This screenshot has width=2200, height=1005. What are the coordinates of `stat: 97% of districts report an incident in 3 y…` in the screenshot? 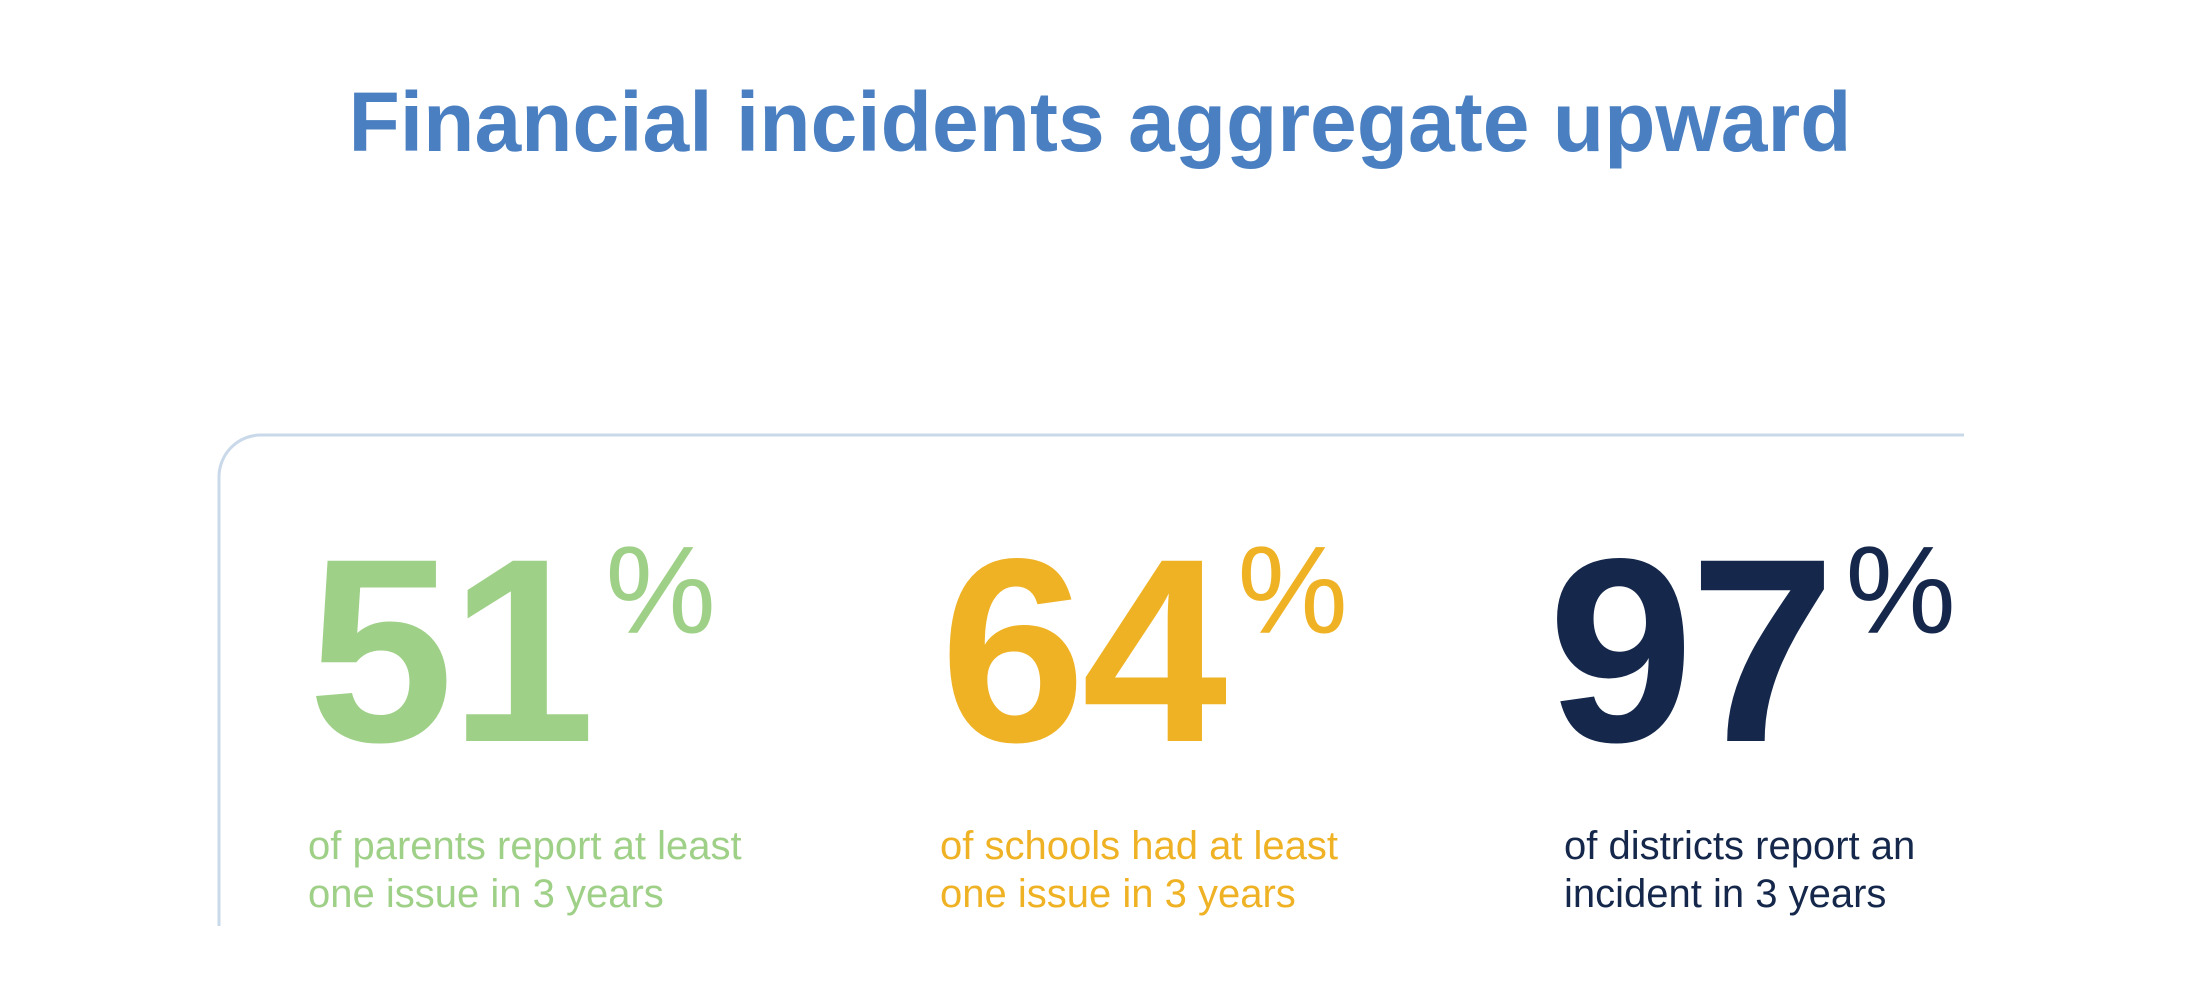 It's located at (1752, 719).